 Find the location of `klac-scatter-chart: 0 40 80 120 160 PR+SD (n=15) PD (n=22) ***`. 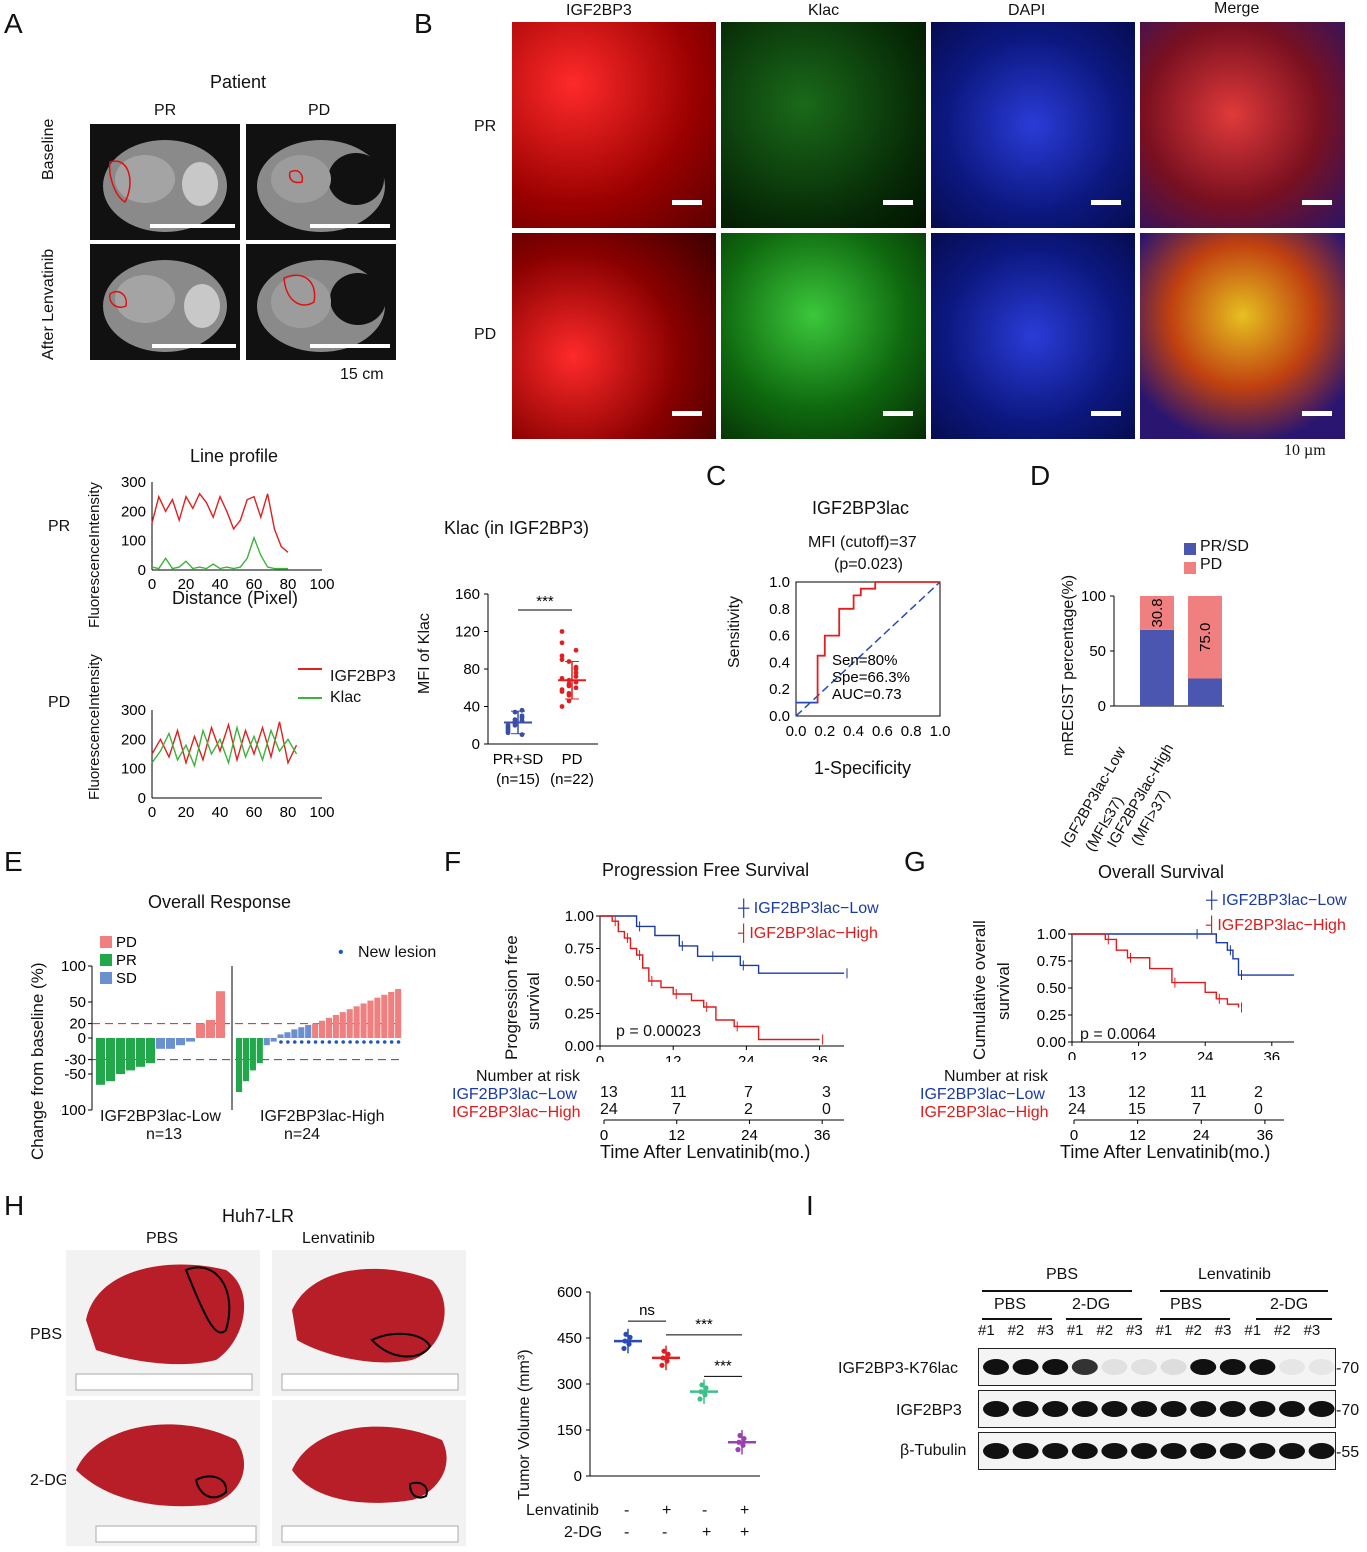

klac-scatter-chart: 0 40 80 120 160 PR+SD (n=15) PD (n=22) *** is located at coordinates (526, 687).